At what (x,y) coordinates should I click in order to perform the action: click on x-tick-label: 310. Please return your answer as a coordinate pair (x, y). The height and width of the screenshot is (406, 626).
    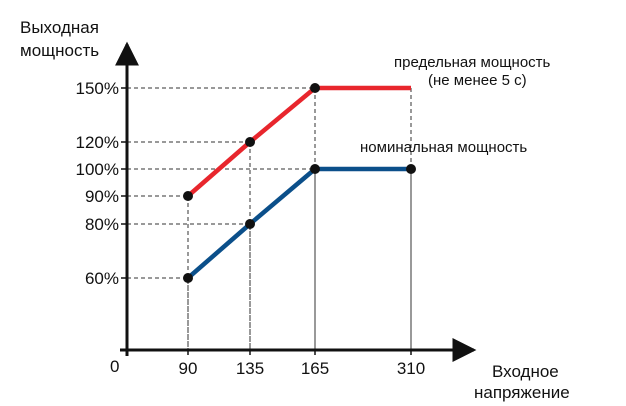
    Looking at the image, I should click on (411, 368).